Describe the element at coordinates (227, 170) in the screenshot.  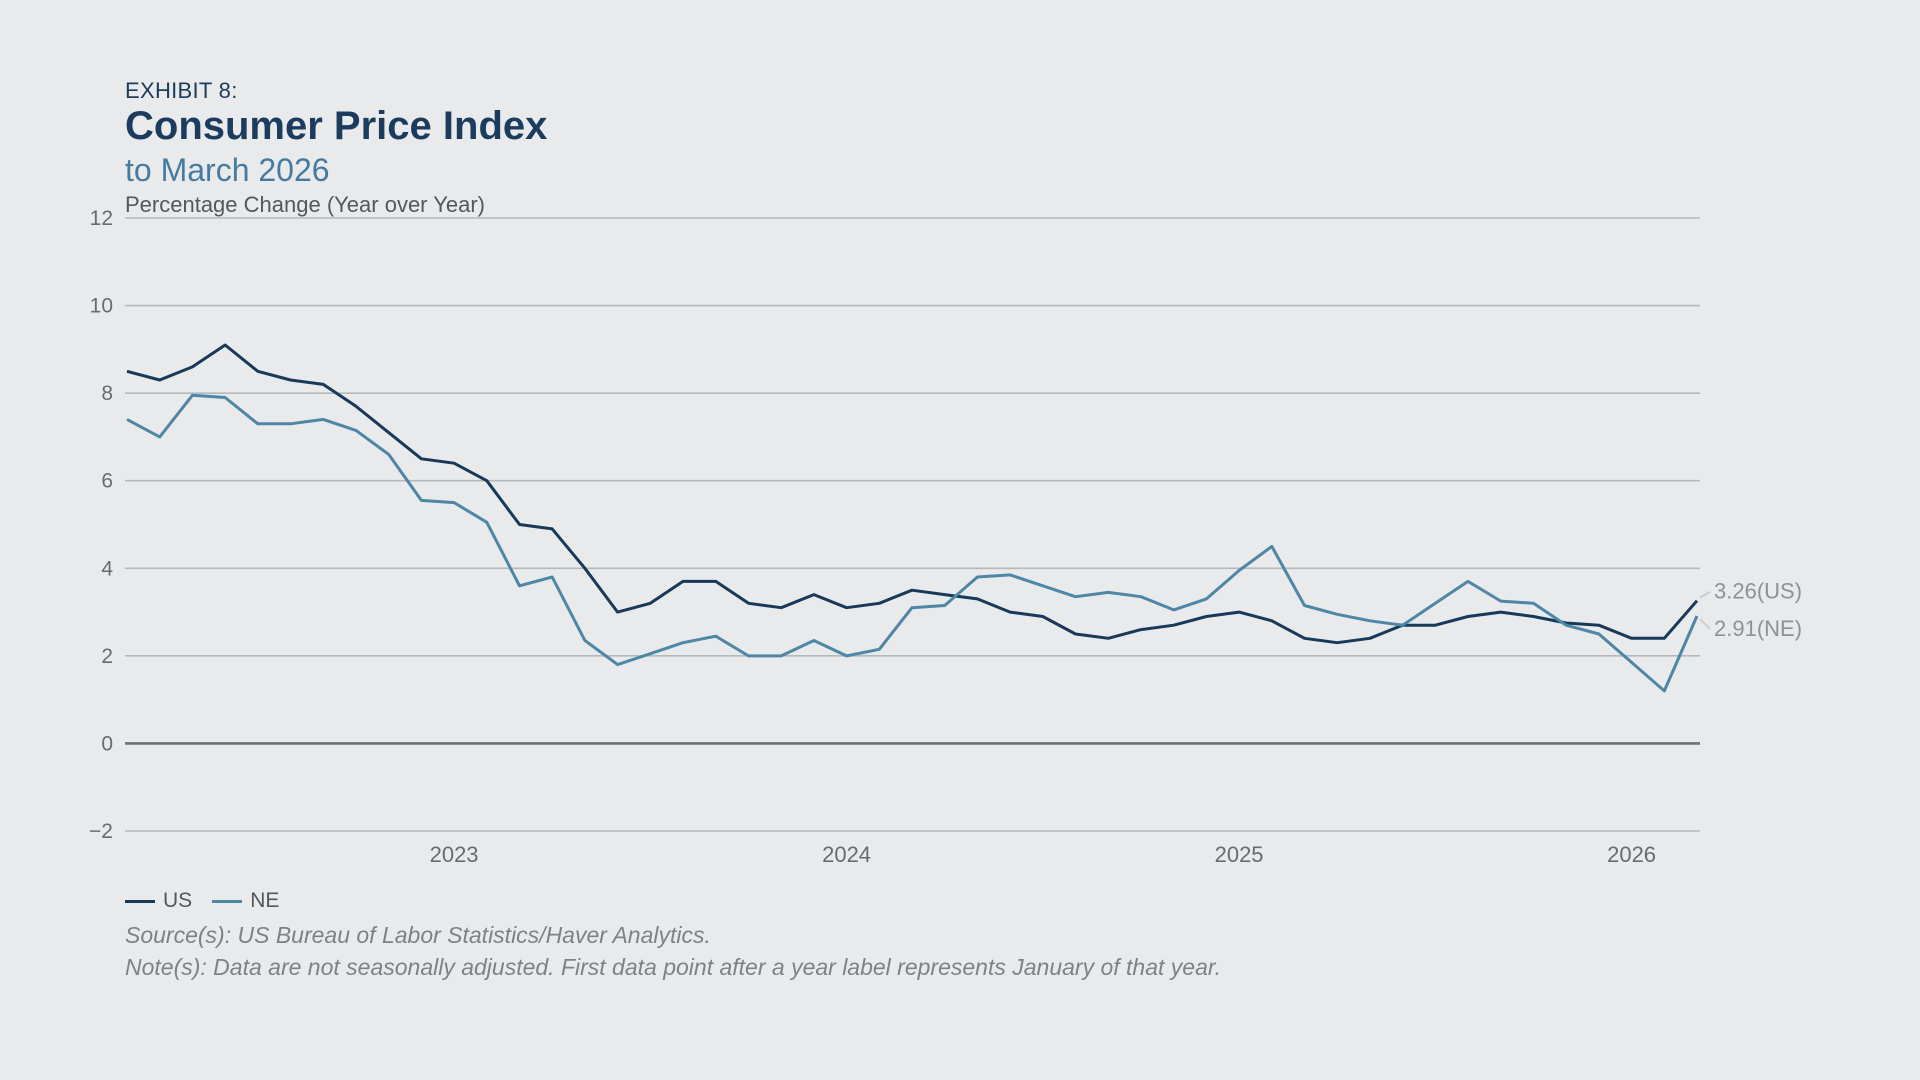
I see `chart-subtitle: to March 2026` at that location.